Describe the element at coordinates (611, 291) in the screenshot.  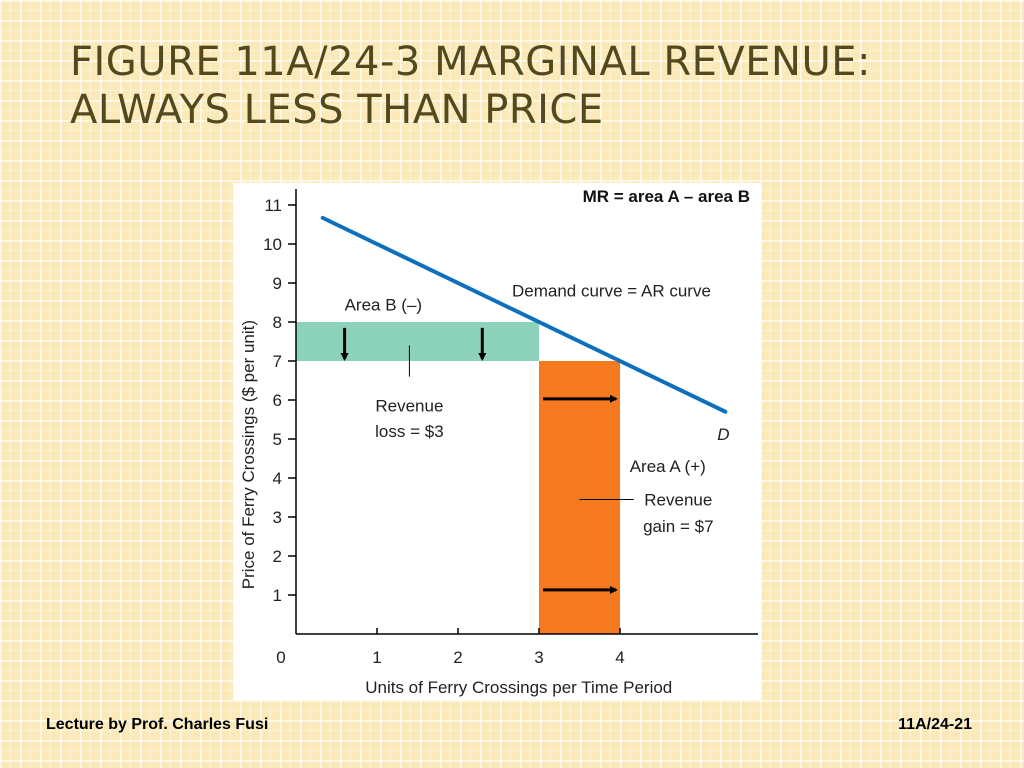
I see `demand-curve-label: Demand curve = AR curve` at that location.